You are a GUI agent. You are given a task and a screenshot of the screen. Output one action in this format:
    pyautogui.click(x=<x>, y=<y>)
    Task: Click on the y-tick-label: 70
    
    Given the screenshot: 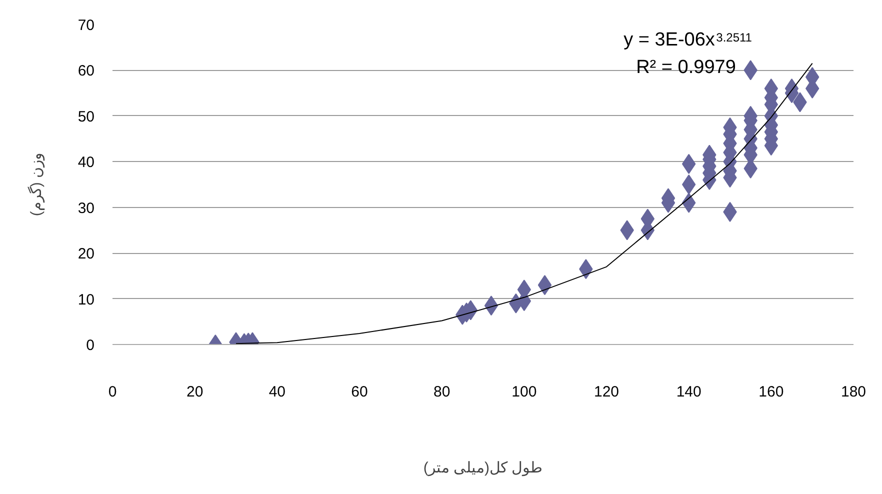 What is the action you would take?
    pyautogui.click(x=86, y=25)
    